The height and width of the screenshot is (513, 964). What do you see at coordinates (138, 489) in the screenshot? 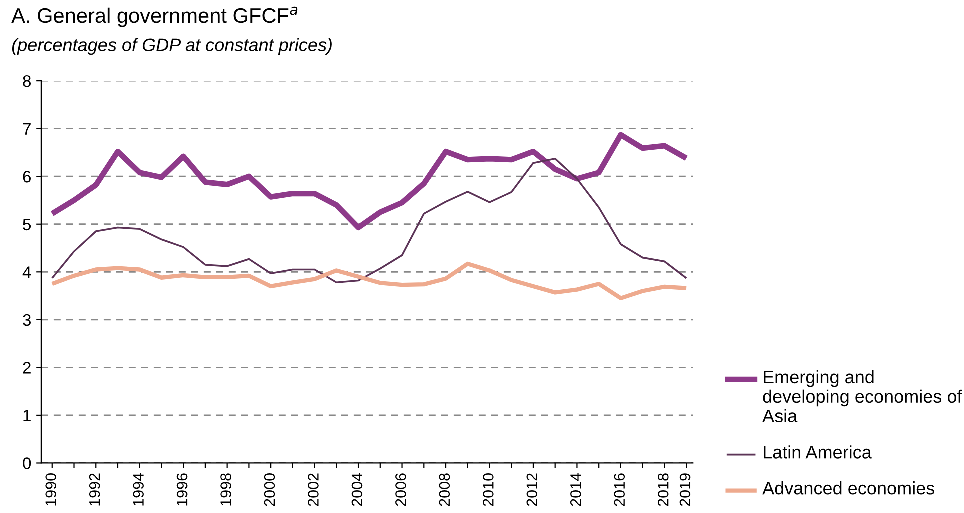
I see `x-tick-label: 1994` at bounding box center [138, 489].